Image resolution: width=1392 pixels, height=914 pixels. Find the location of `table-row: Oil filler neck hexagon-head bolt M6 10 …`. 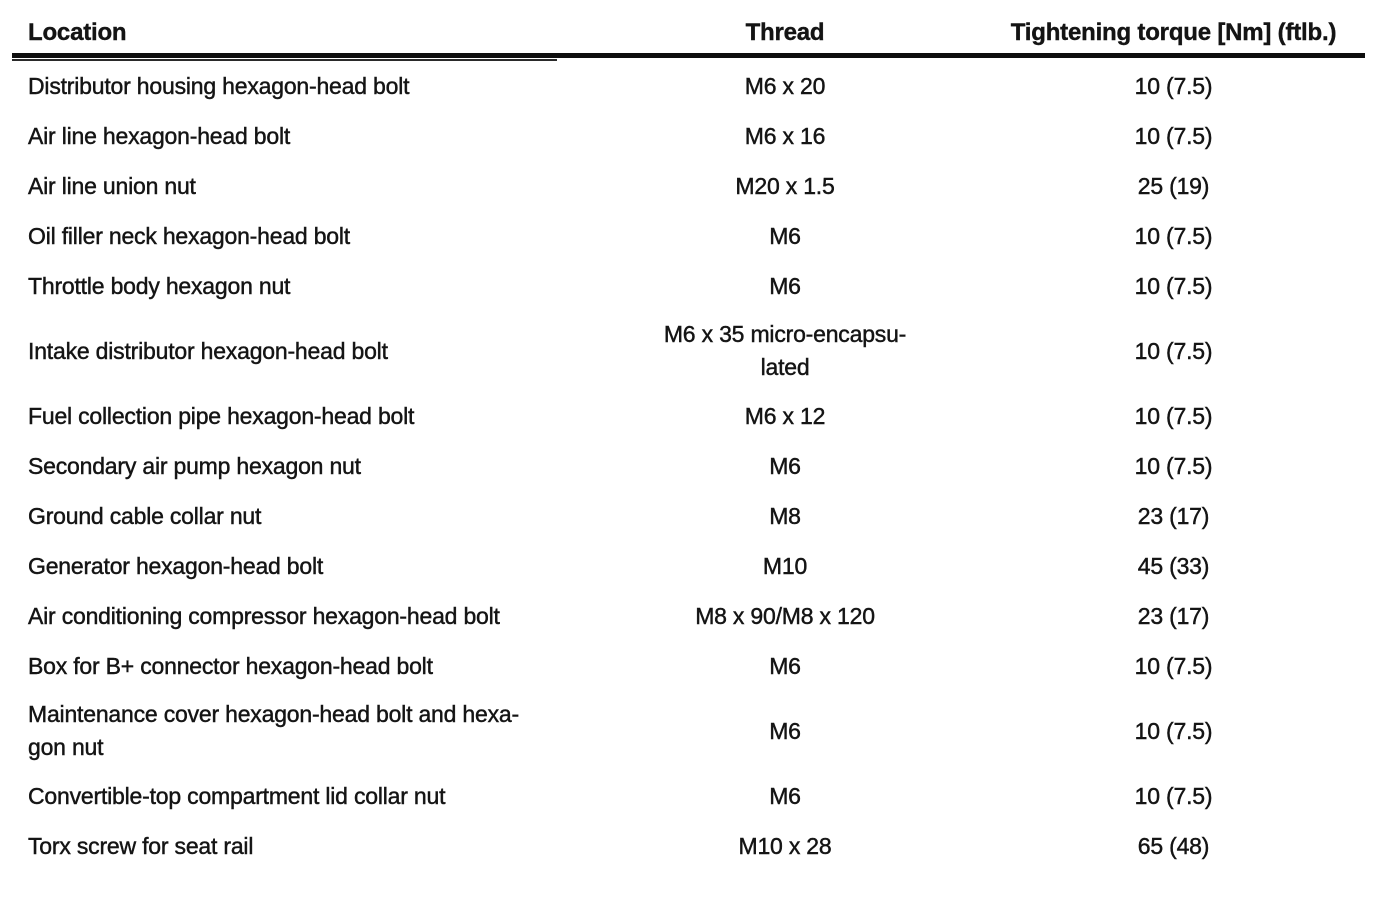

table-row: Oil filler neck hexagon-head bolt M6 10 … is located at coordinates (688, 236).